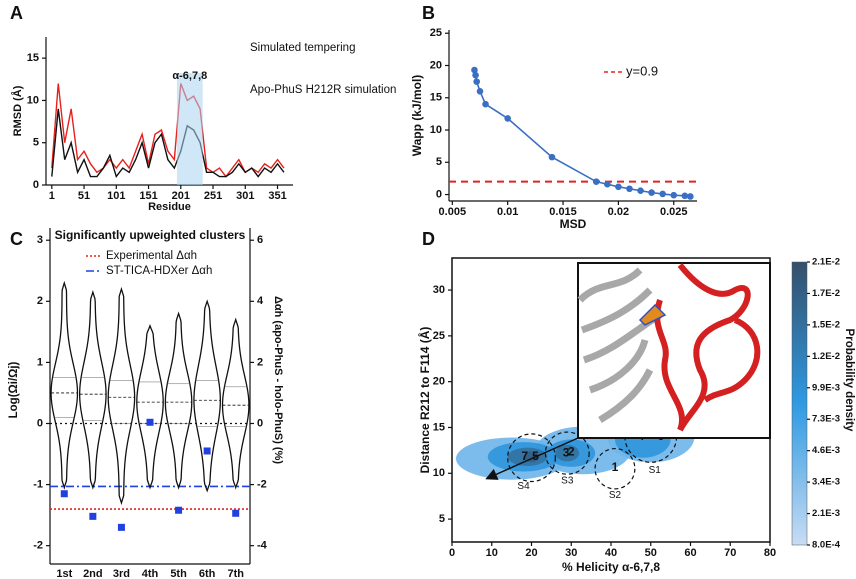 The image size is (856, 579). Describe the element at coordinates (826, 482) in the screenshot. I see `colorbar-tick-label: 3.4E-3` at that location.